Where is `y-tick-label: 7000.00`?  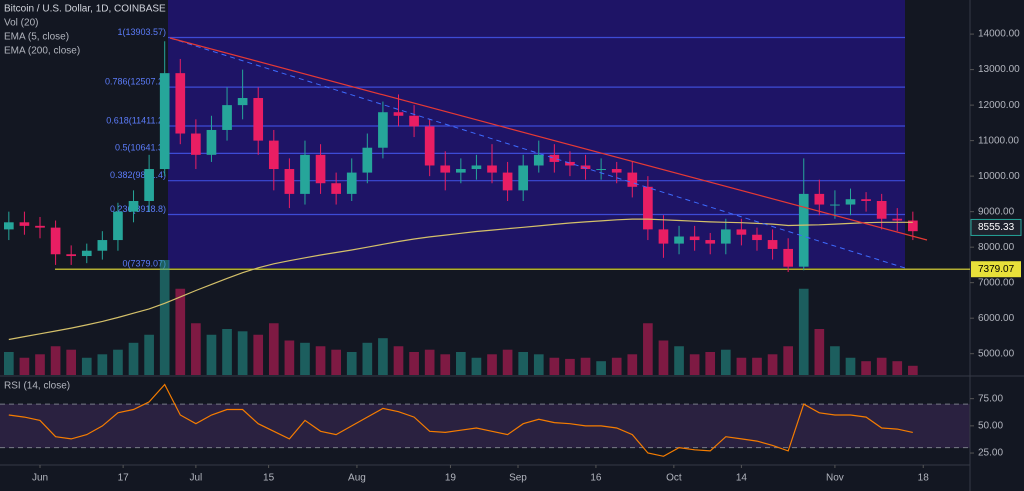 y-tick-label: 7000.00 is located at coordinates (996, 282).